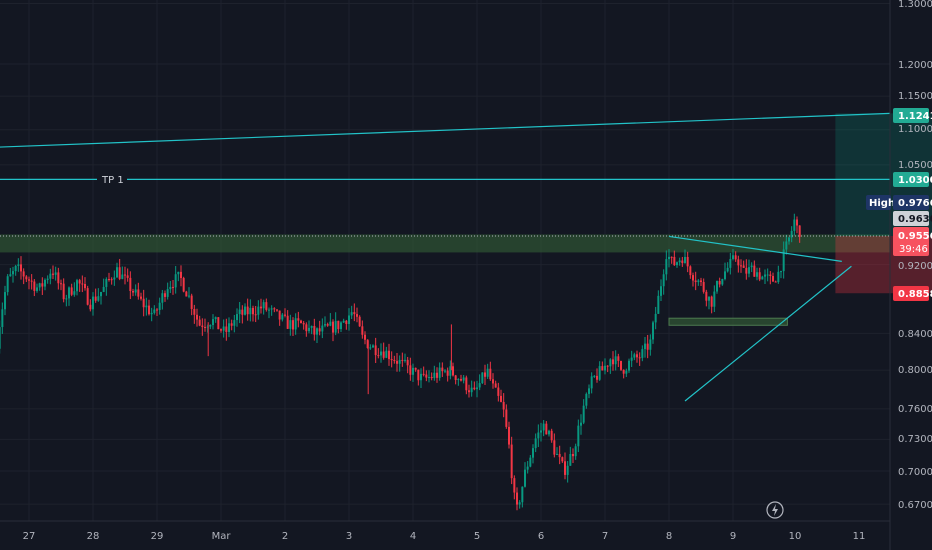 The image size is (932, 550). I want to click on triangle-upper-line, so click(755, 248).